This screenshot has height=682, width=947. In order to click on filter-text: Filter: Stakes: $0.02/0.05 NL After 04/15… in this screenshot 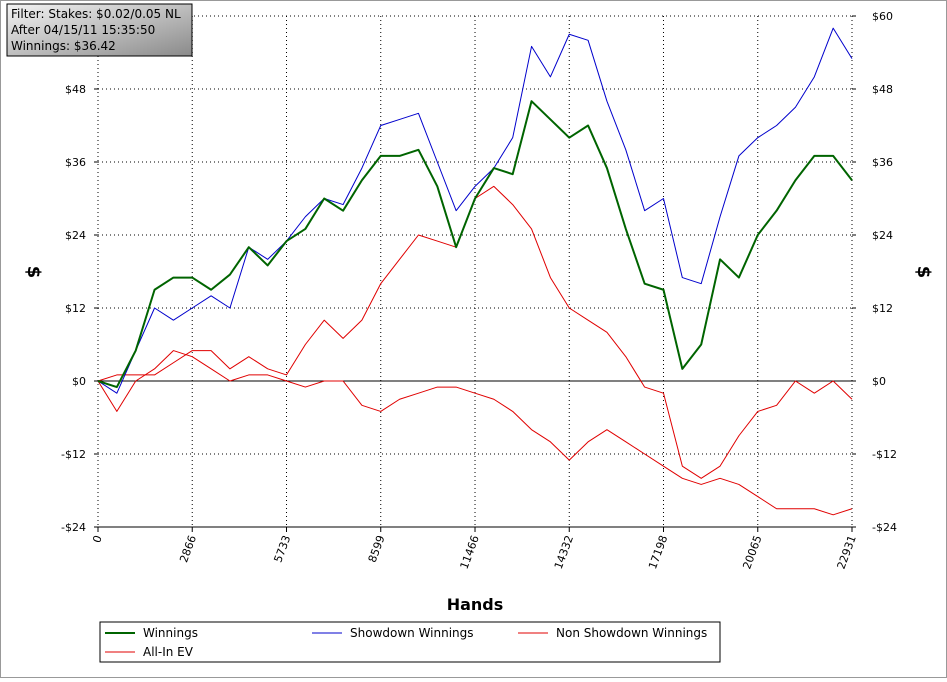, I will do `click(96, 30)`.